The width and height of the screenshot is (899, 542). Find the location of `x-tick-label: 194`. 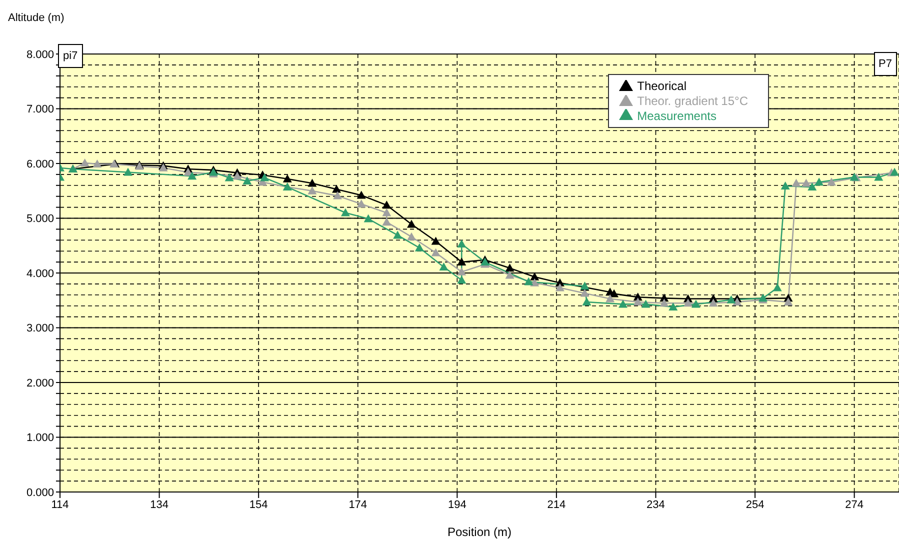

x-tick-label: 194 is located at coordinates (457, 504).